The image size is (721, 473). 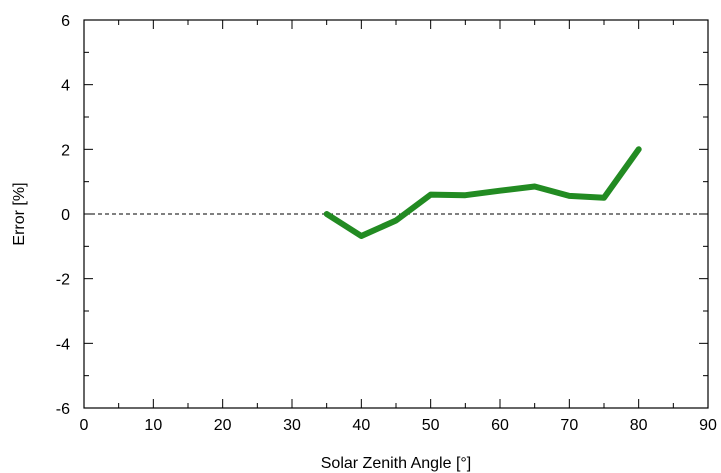 What do you see at coordinates (639, 425) in the screenshot?
I see `x-tick-label: 80` at bounding box center [639, 425].